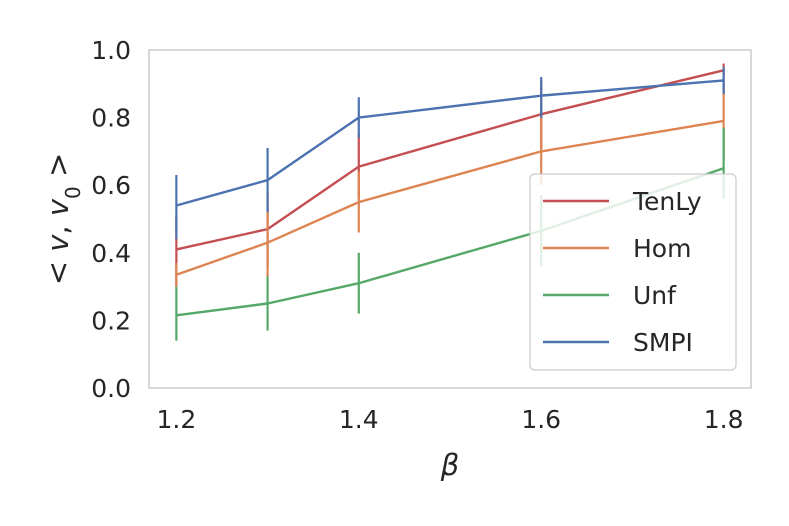 Image resolution: width=789 pixels, height=526 pixels. I want to click on x-tick-label: 1.2, so click(176, 419).